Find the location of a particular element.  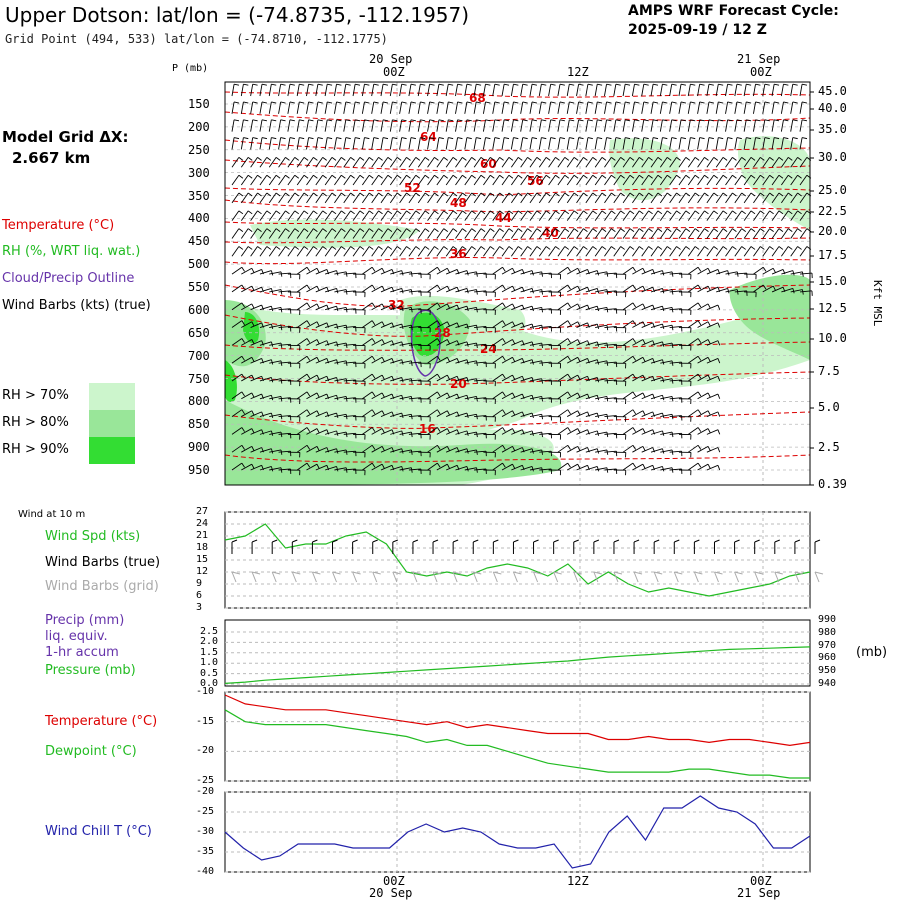

pressure-tick-label: 960 is located at coordinates (827, 658).